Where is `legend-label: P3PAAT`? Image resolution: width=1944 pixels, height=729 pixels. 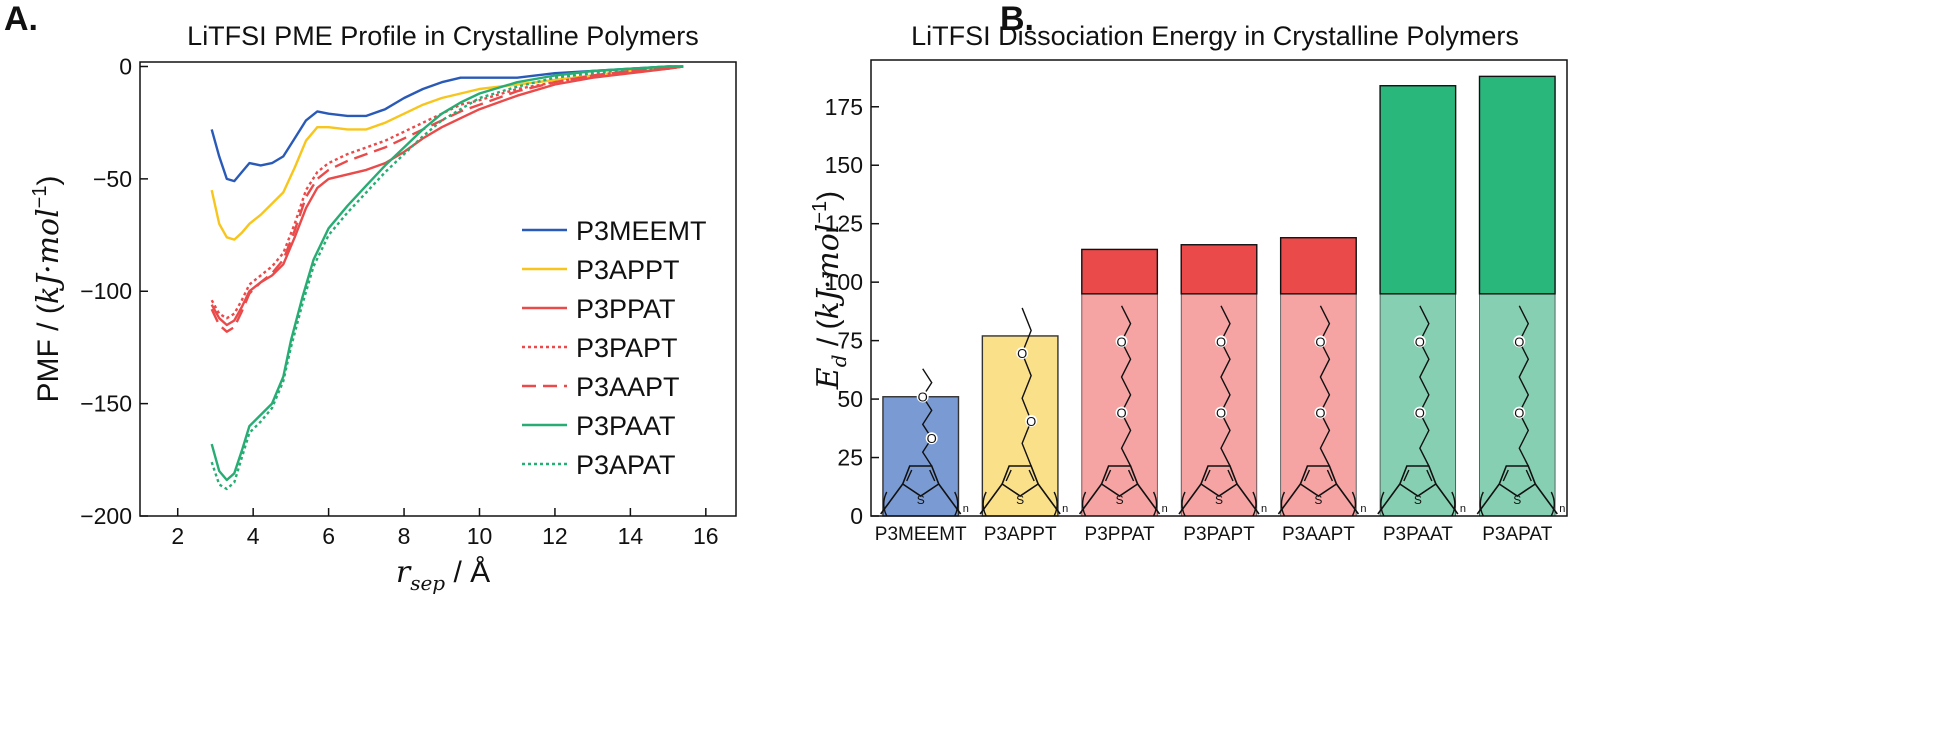 legend-label: P3PAAT is located at coordinates (626, 426).